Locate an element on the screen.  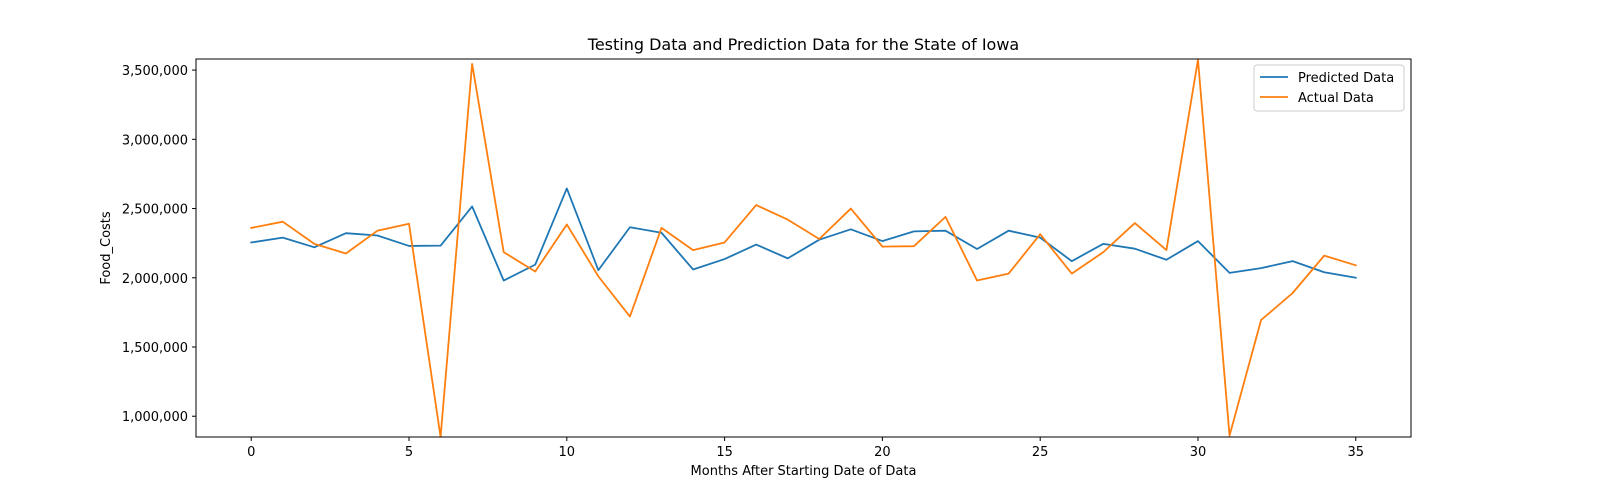
legend-label: Actual Data is located at coordinates (1336, 98).